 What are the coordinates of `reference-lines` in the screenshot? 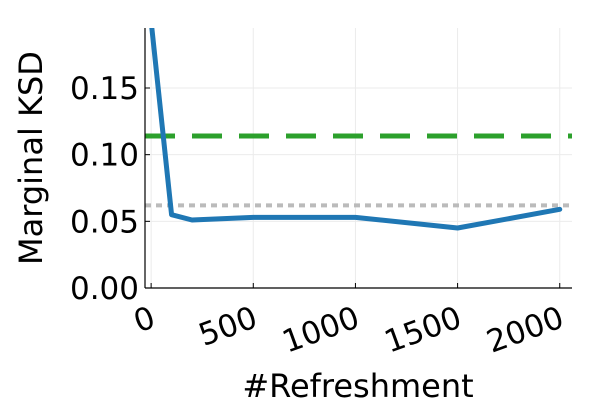 It's located at (358, 170).